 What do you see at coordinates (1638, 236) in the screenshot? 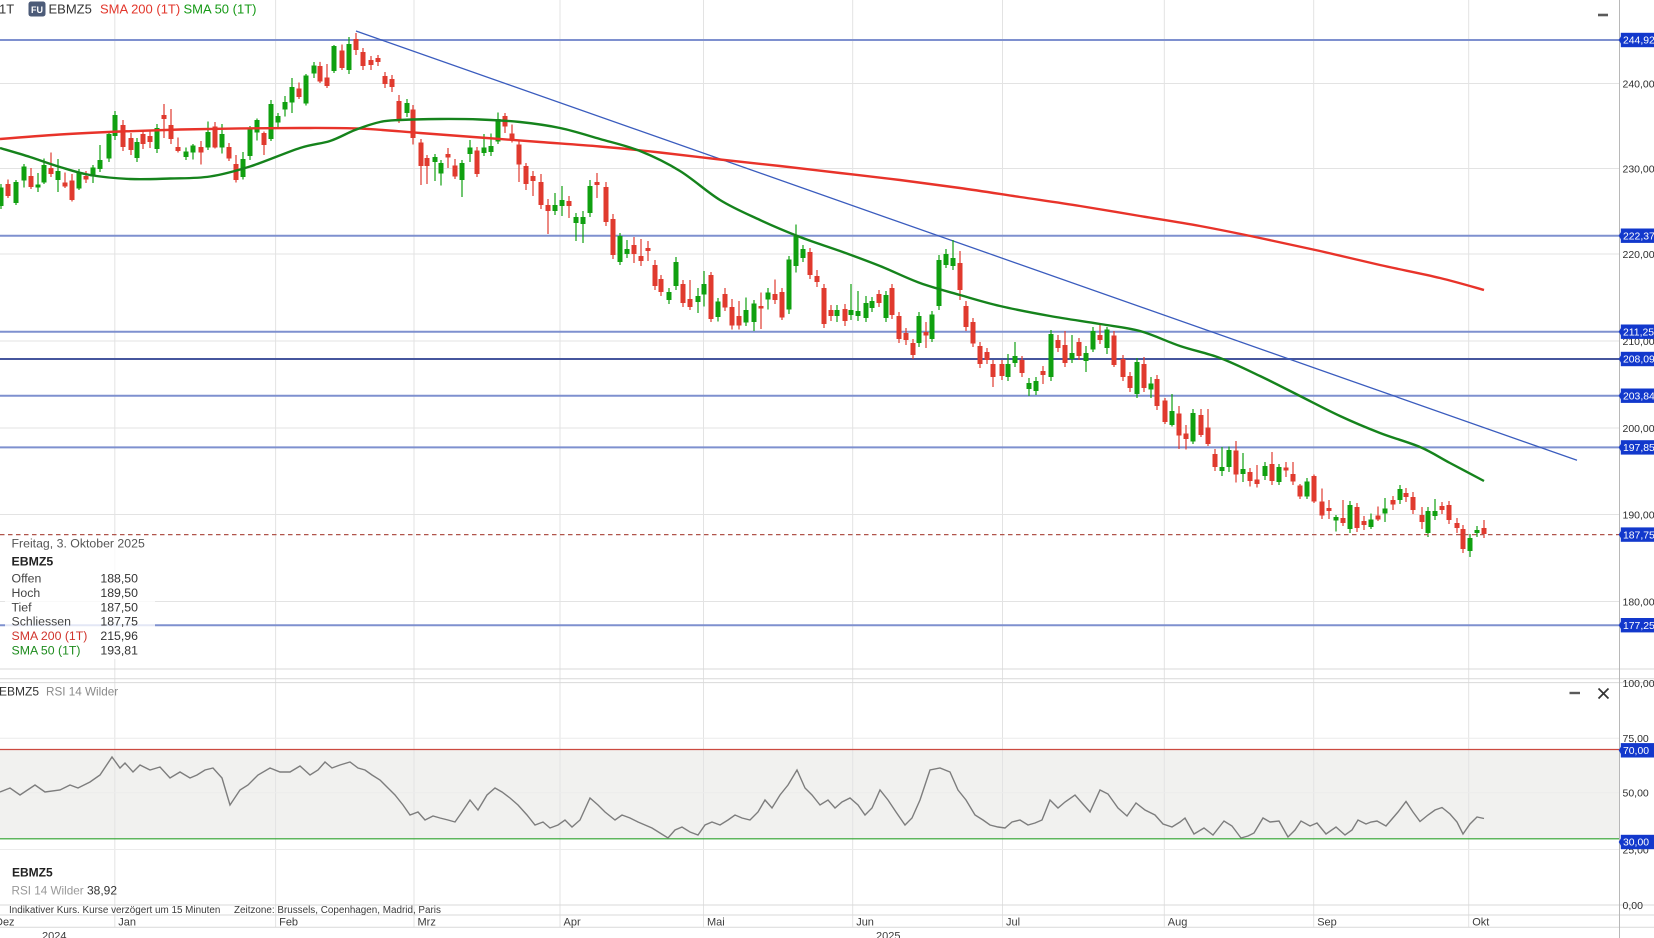
I see `svg-text: 222,37` at bounding box center [1638, 236].